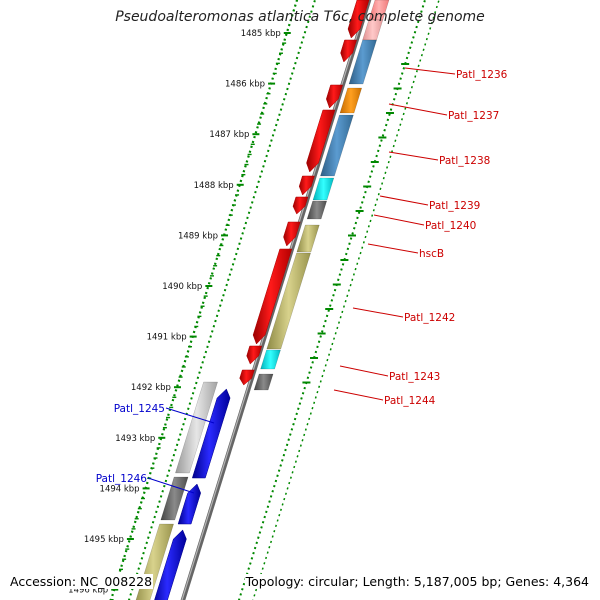 The width and height of the screenshot is (600, 600). Describe the element at coordinates (250, 102) in the screenshot. I see `tick-2: 1486 kbp` at that location.